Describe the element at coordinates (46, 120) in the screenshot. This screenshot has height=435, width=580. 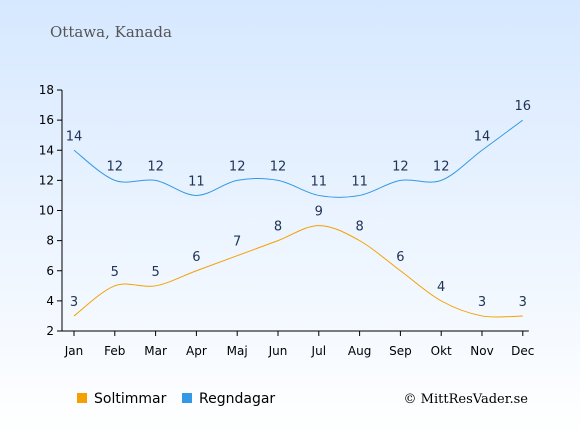
I see `y-tick-label: 16` at that location.